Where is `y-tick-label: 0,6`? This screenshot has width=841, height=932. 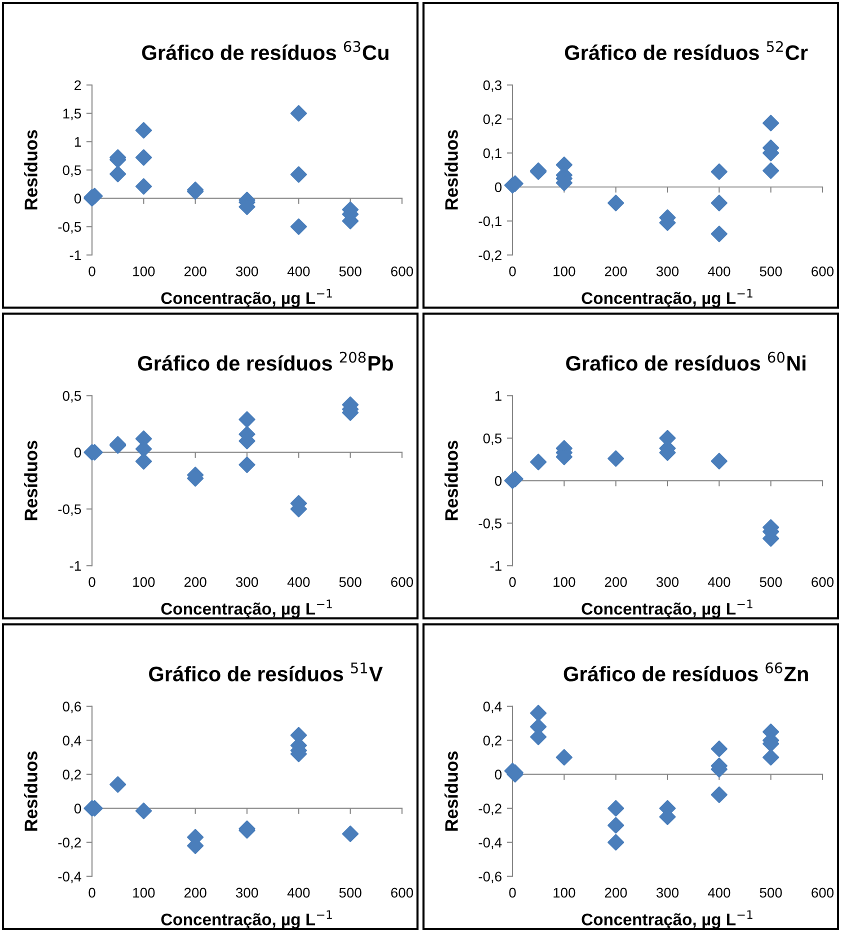 y-tick-label: 0,6 is located at coordinates (71, 708).